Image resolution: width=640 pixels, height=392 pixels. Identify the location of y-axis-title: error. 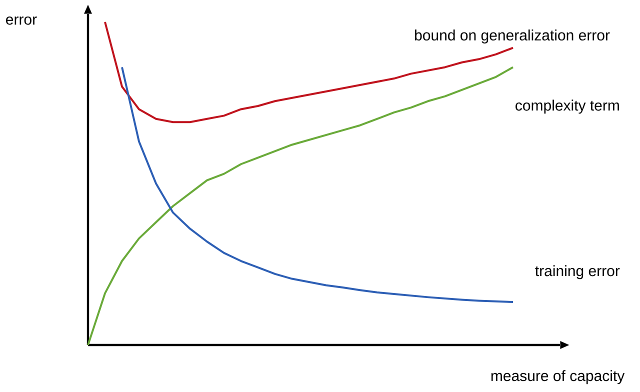
(21, 20).